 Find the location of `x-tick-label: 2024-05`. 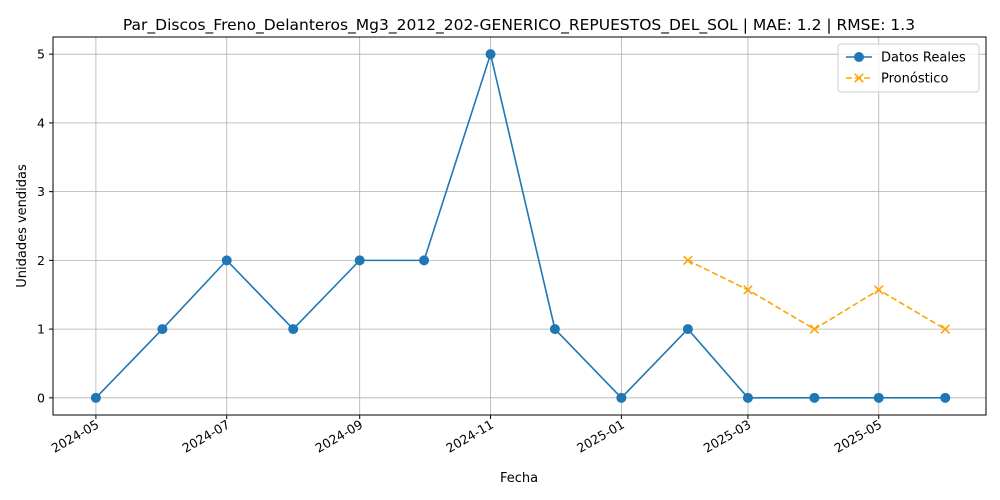

x-tick-label: 2024-05 is located at coordinates (75, 436).